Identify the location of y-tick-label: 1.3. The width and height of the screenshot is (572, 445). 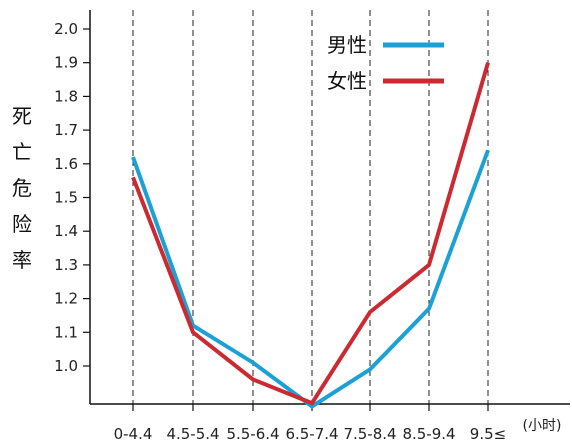
(66, 265).